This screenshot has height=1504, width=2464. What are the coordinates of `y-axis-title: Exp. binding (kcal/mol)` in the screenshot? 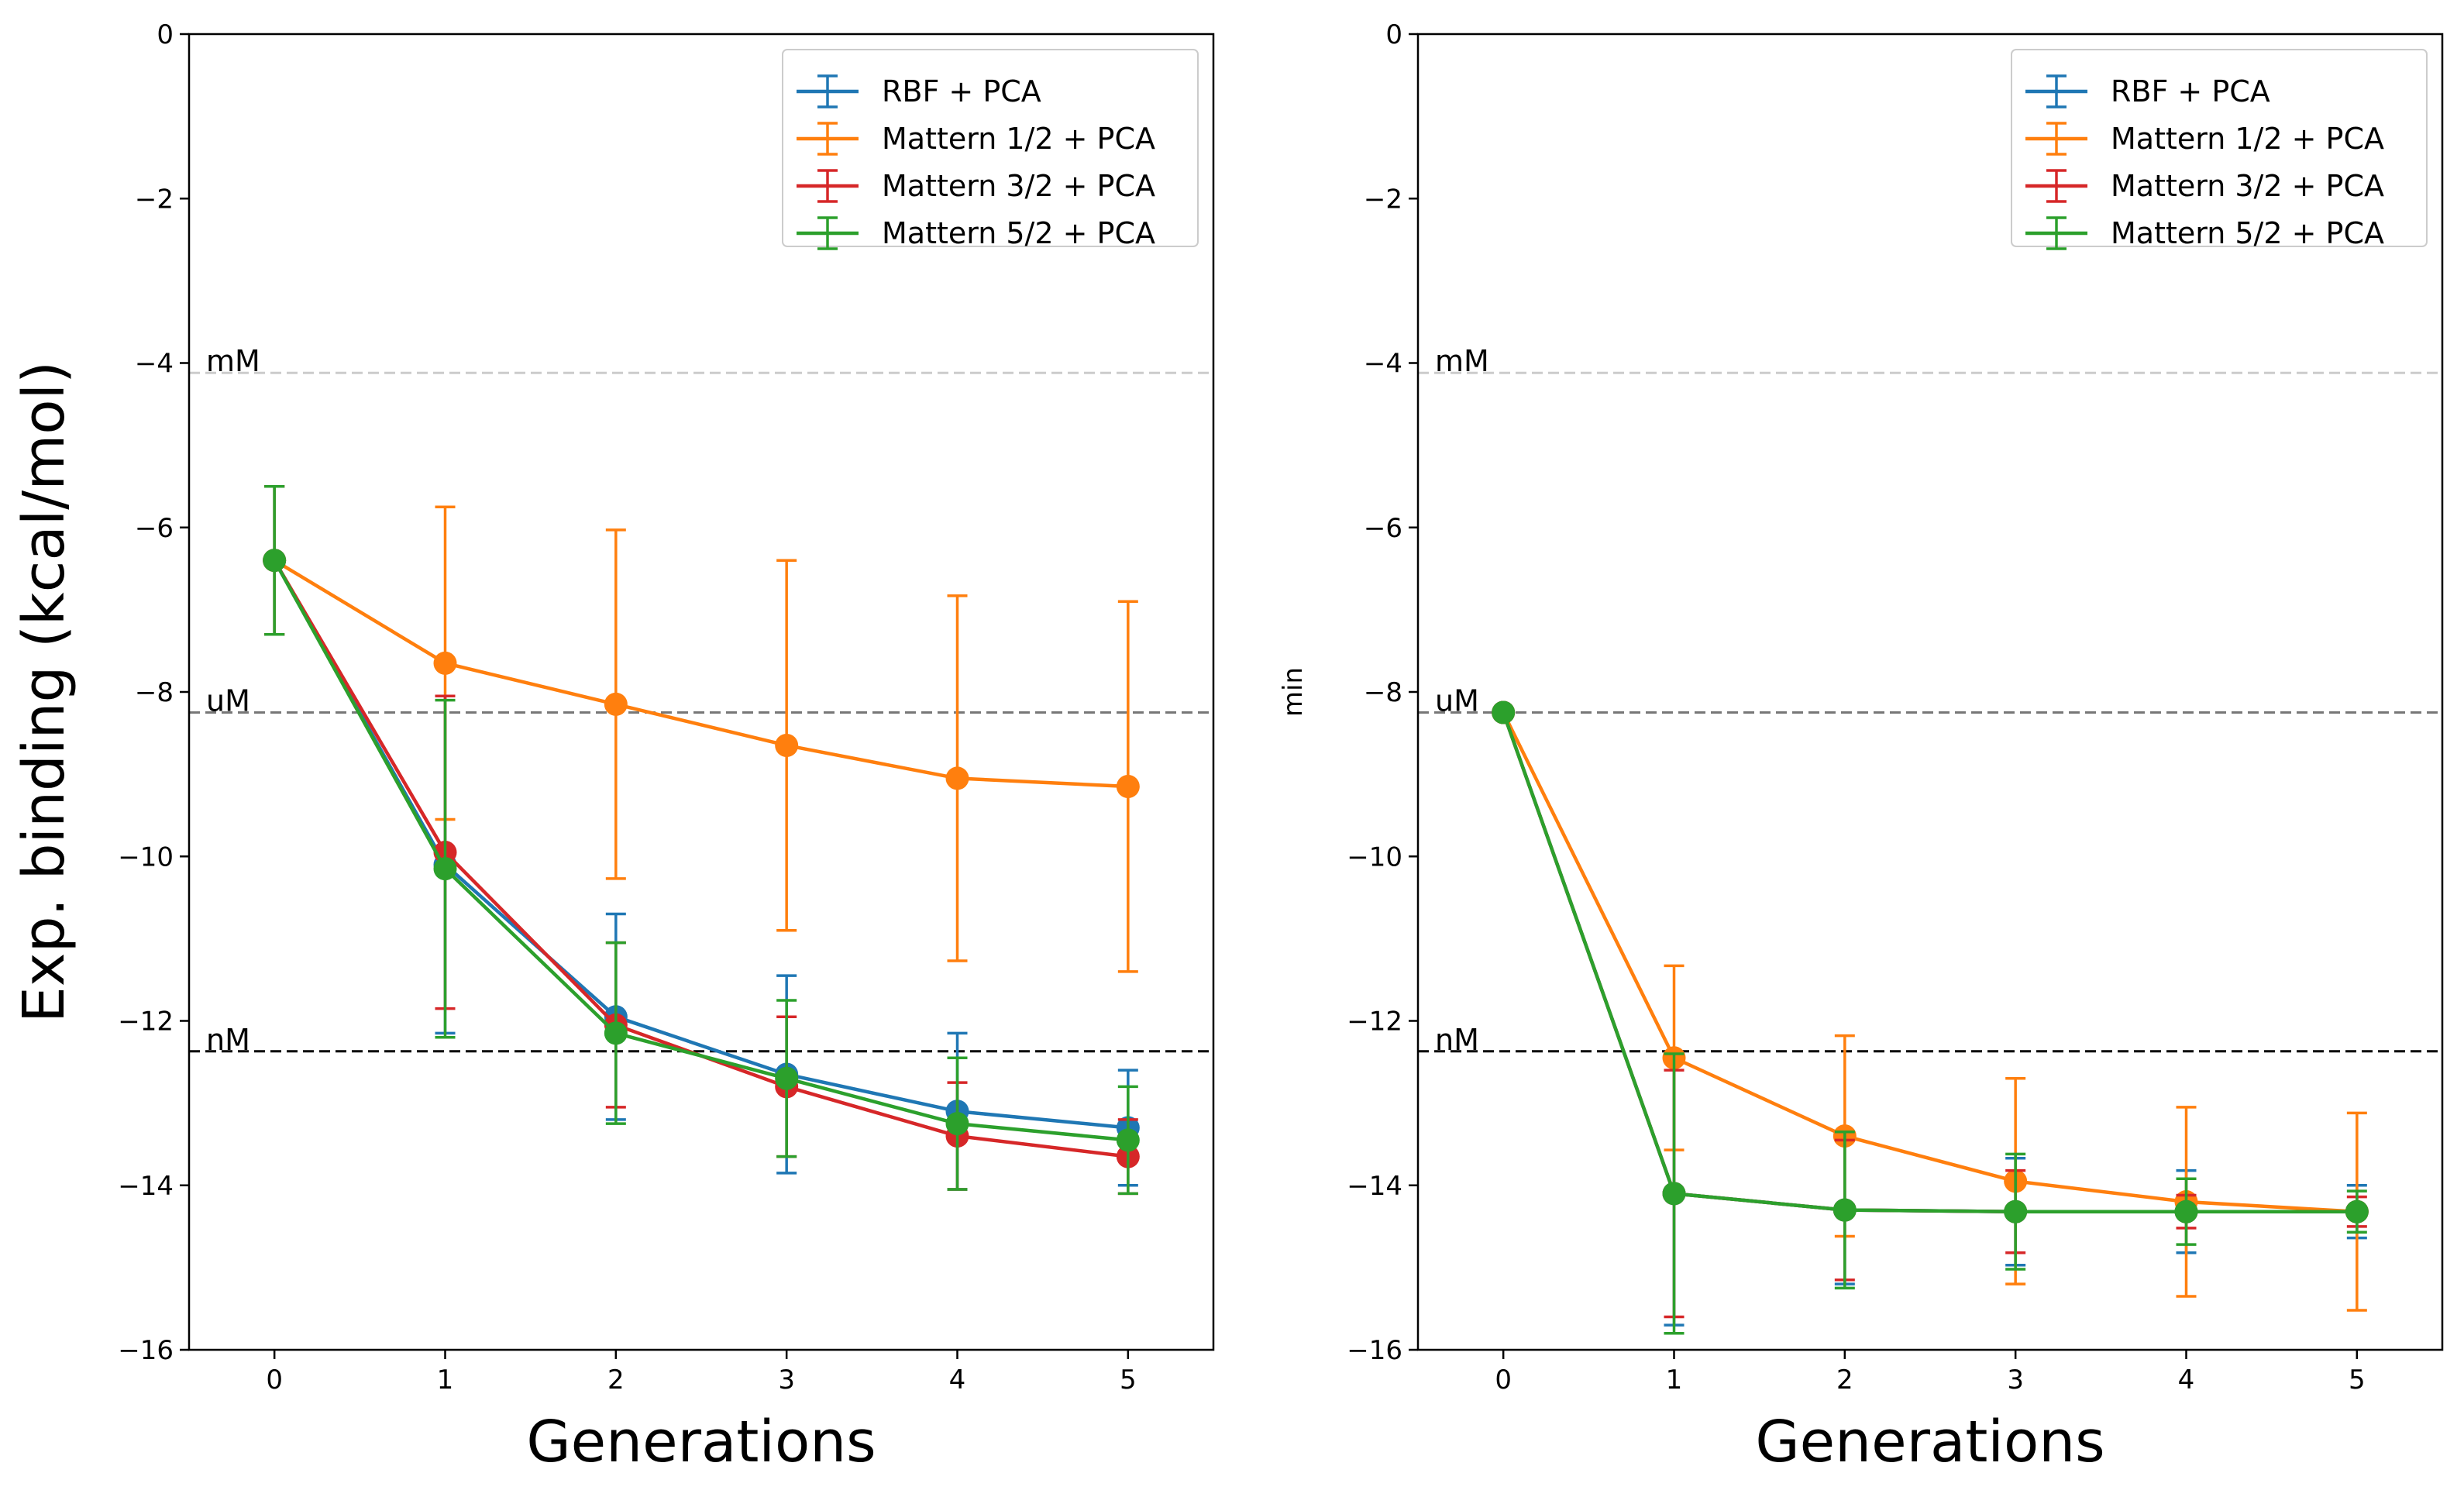 It's located at (44, 692).